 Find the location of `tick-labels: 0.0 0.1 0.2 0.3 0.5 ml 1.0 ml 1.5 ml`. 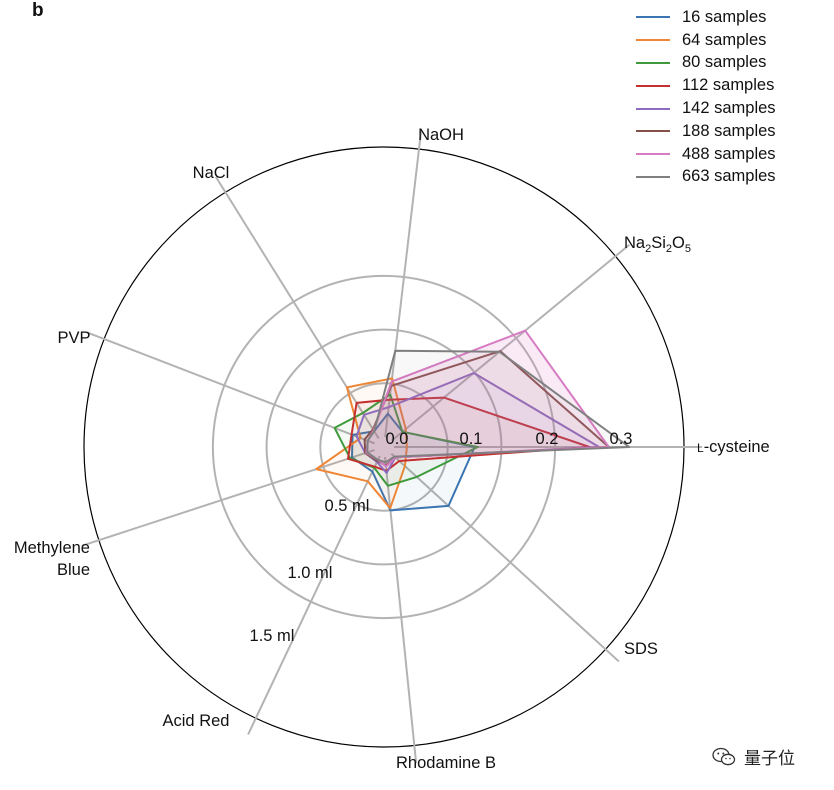

tick-labels: 0.0 0.1 0.2 0.3 0.5 ml 1.0 ml 1.5 ml is located at coordinates (441, 537).